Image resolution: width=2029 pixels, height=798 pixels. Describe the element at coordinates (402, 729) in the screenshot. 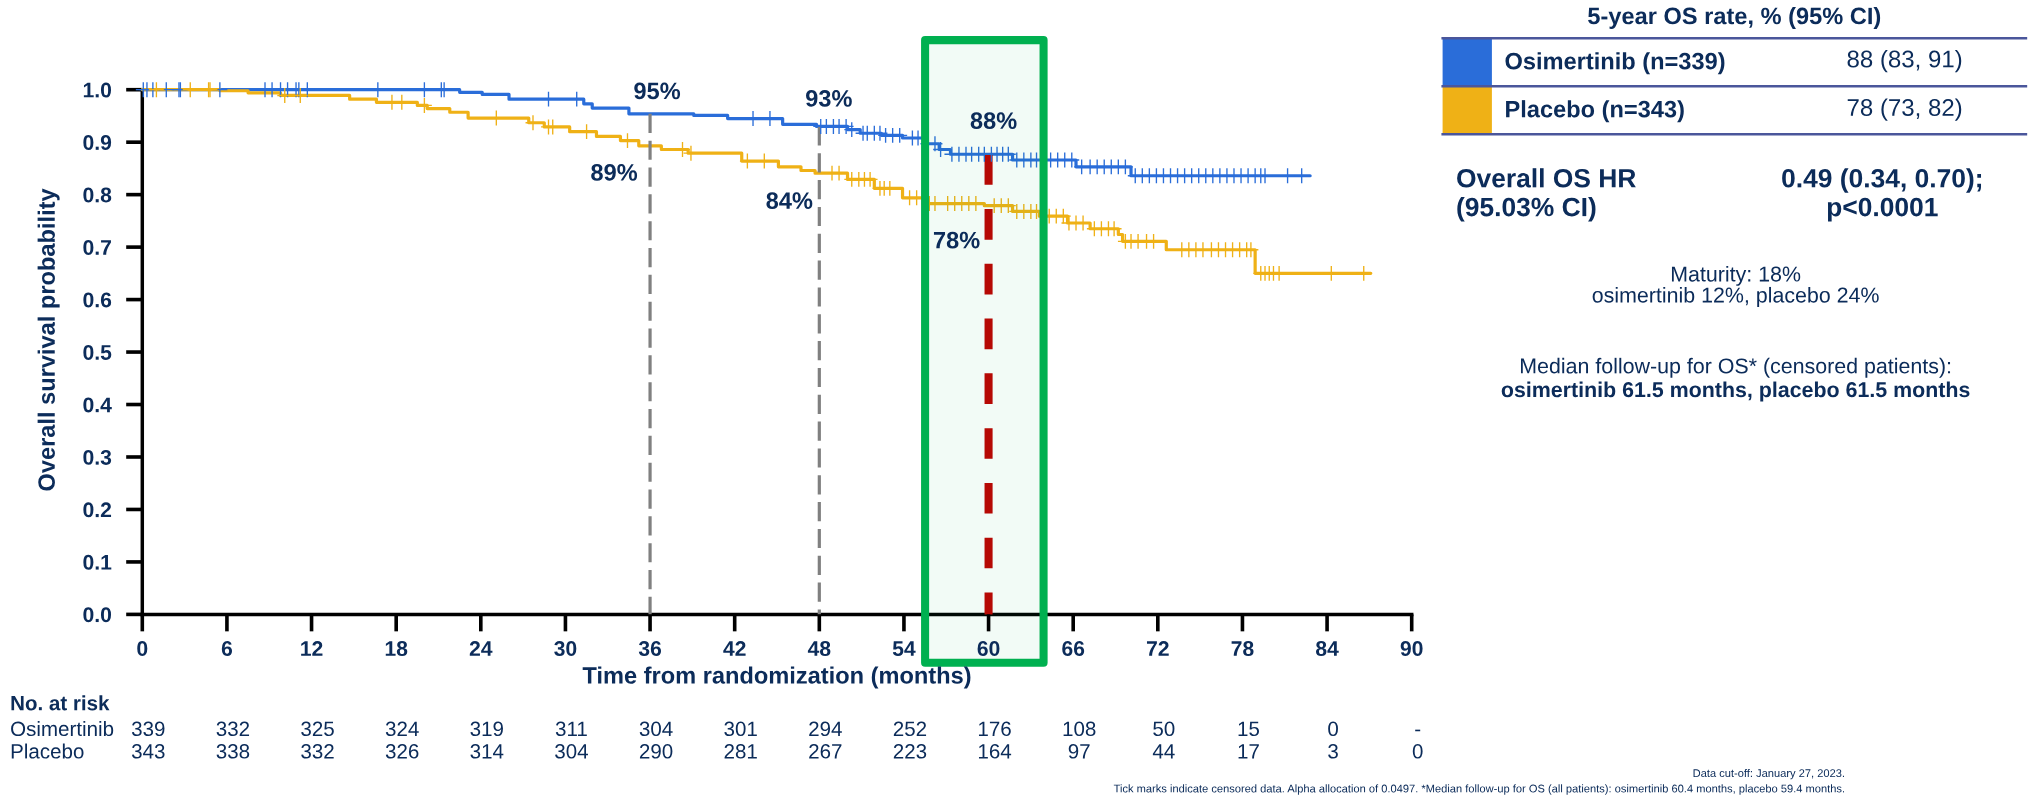

I see `text: 324` at that location.